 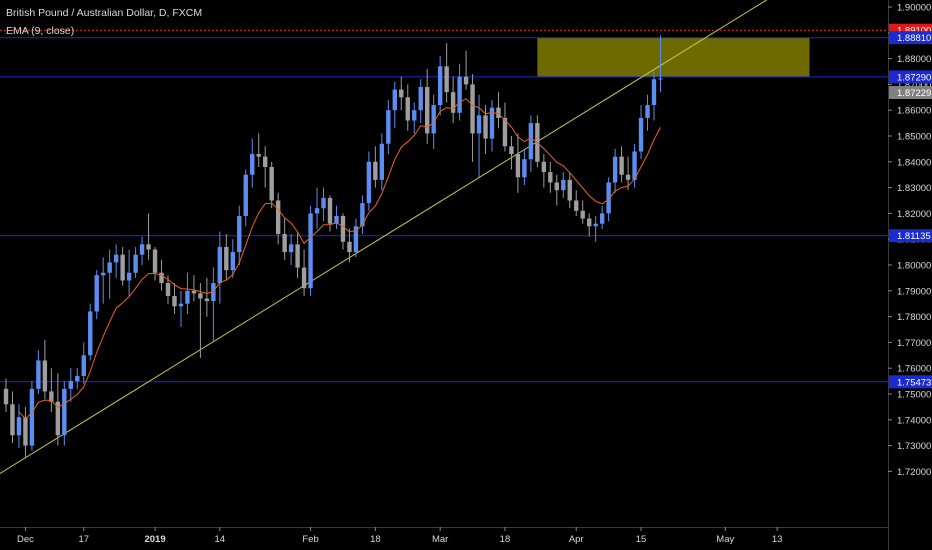 I want to click on price-tick-label: 1.82000, so click(x=914, y=214).